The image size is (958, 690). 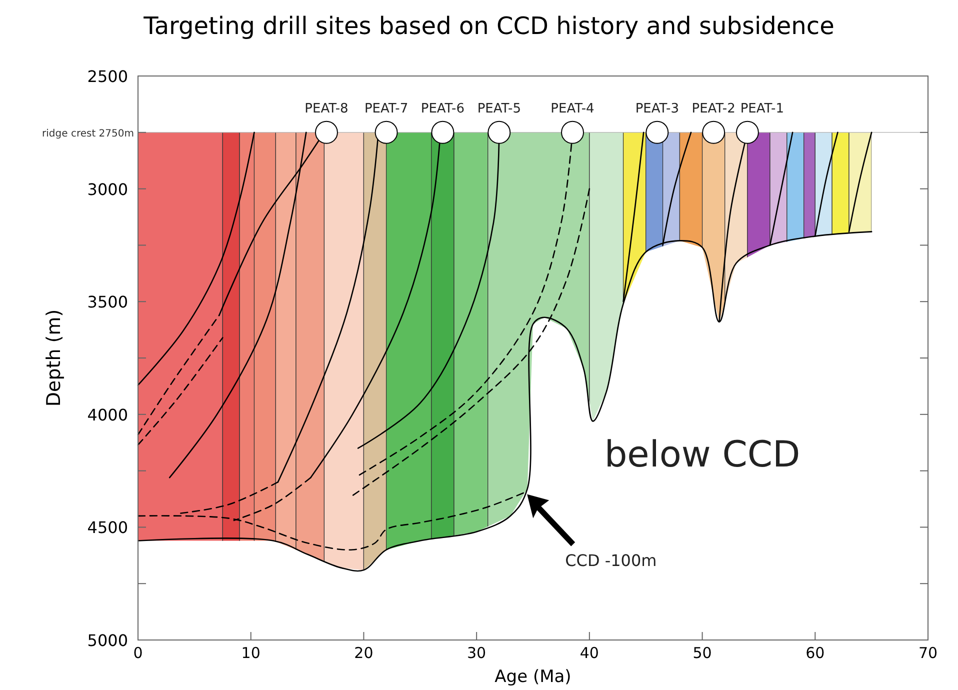 I want to click on x-tick-label: 70, so click(x=928, y=653).